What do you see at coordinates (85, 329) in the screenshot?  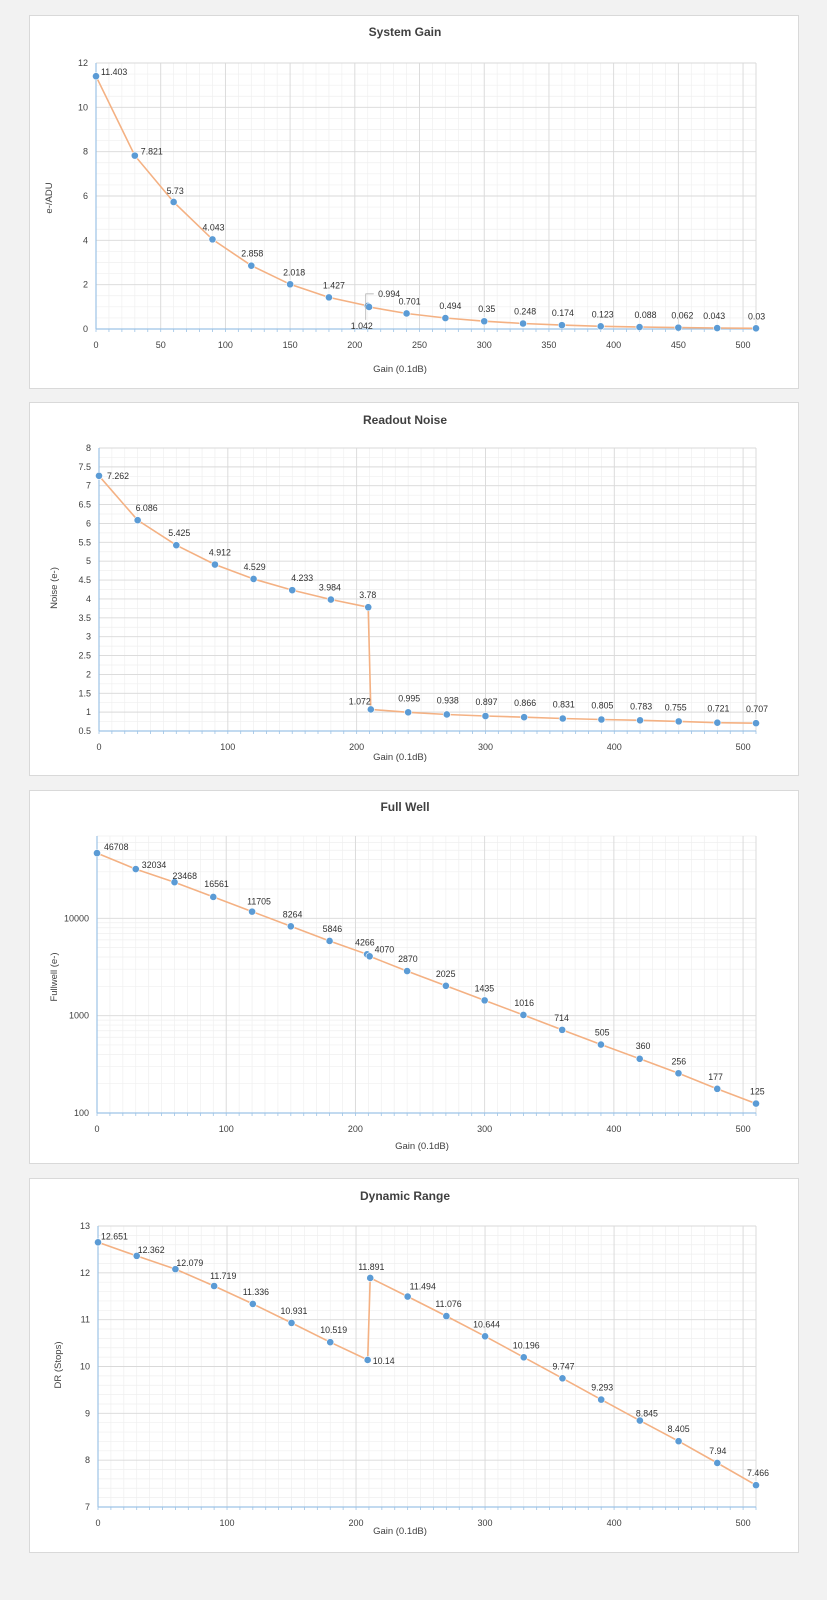 I see `y-tick-label: 0` at bounding box center [85, 329].